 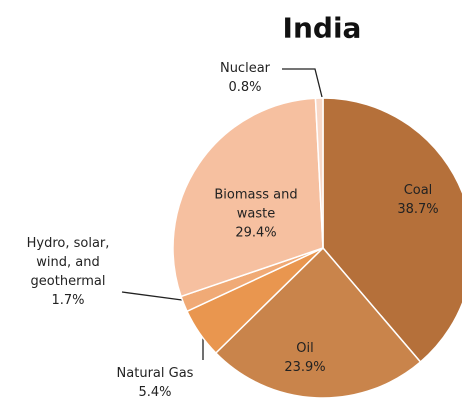 What do you see at coordinates (256, 204) in the screenshot?
I see `category-label: Biomass and waste` at bounding box center [256, 204].